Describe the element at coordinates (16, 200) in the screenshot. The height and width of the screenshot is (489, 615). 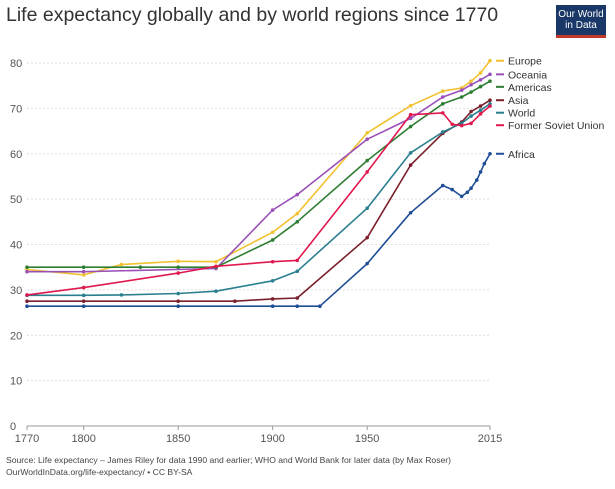
I see `y-tick-label: 50` at that location.